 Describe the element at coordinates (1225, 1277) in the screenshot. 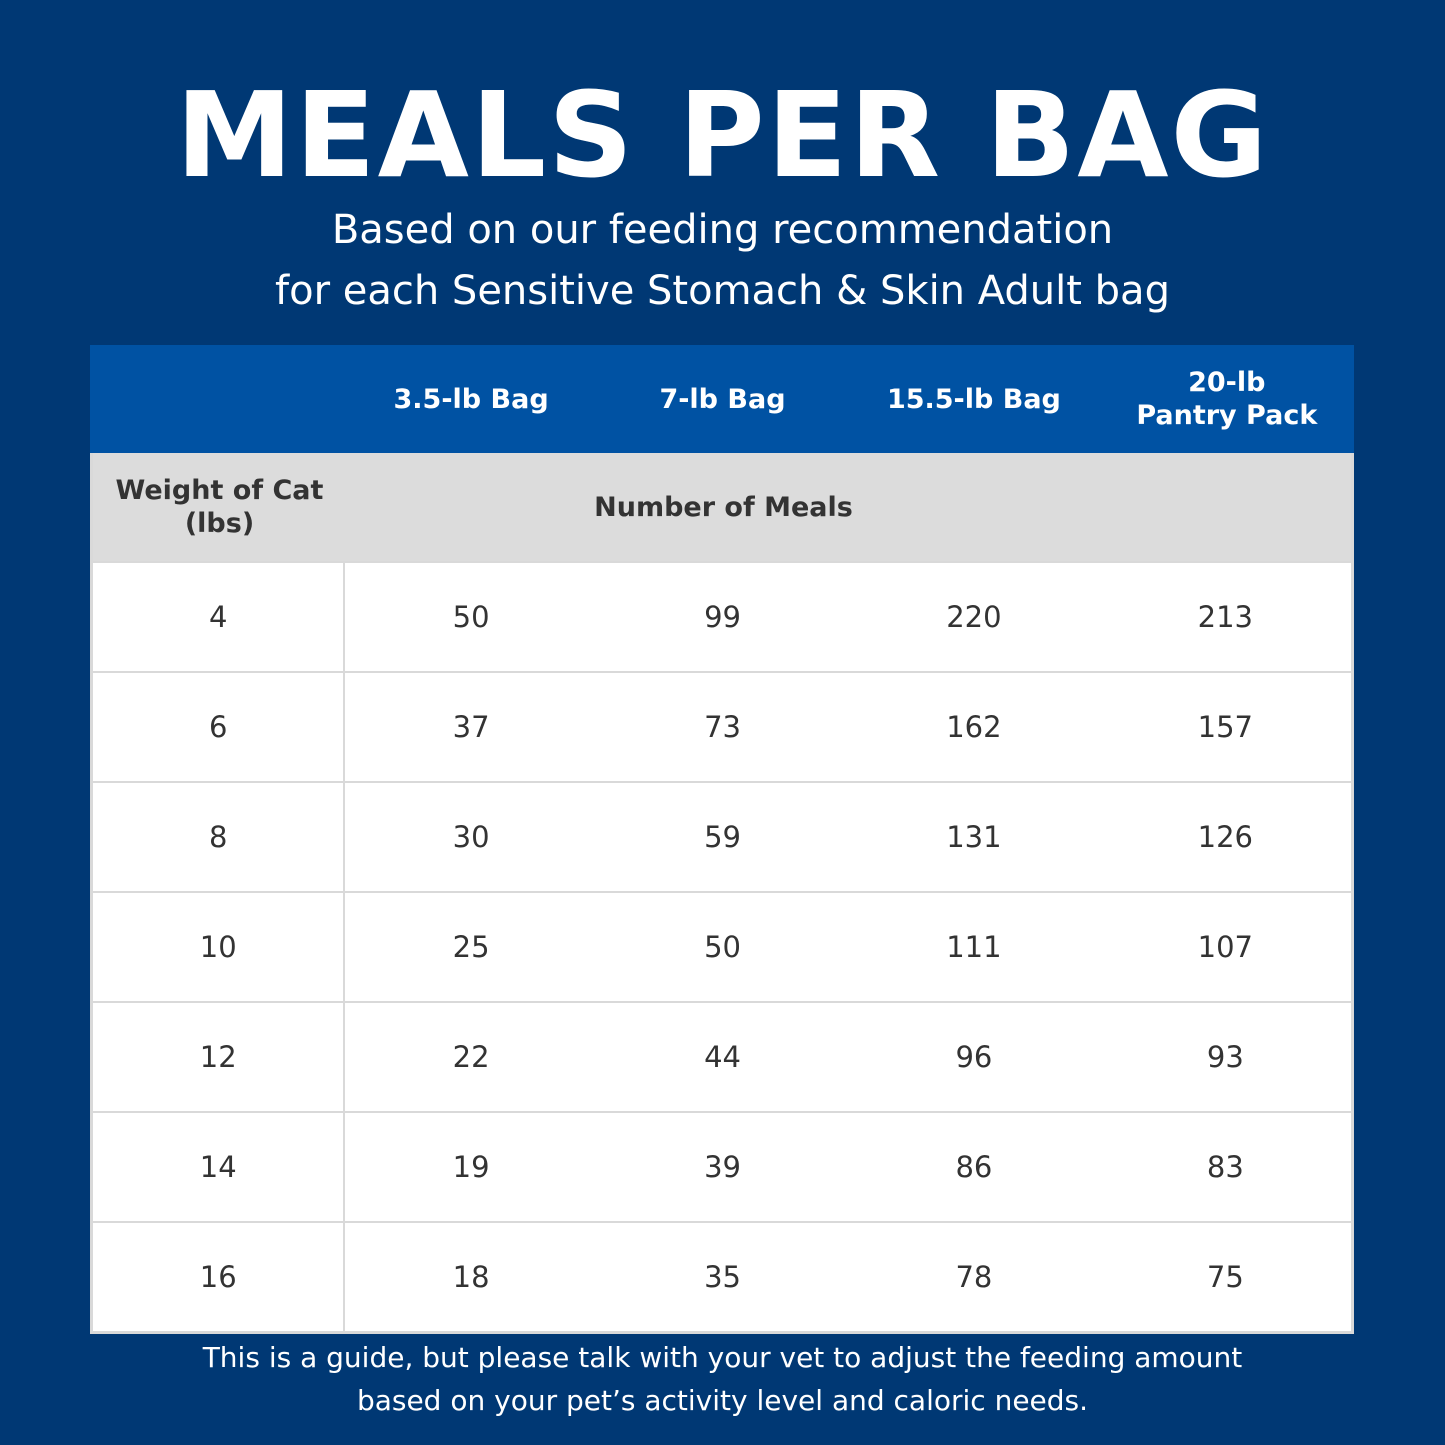

I see `meals-cell: 75` at that location.